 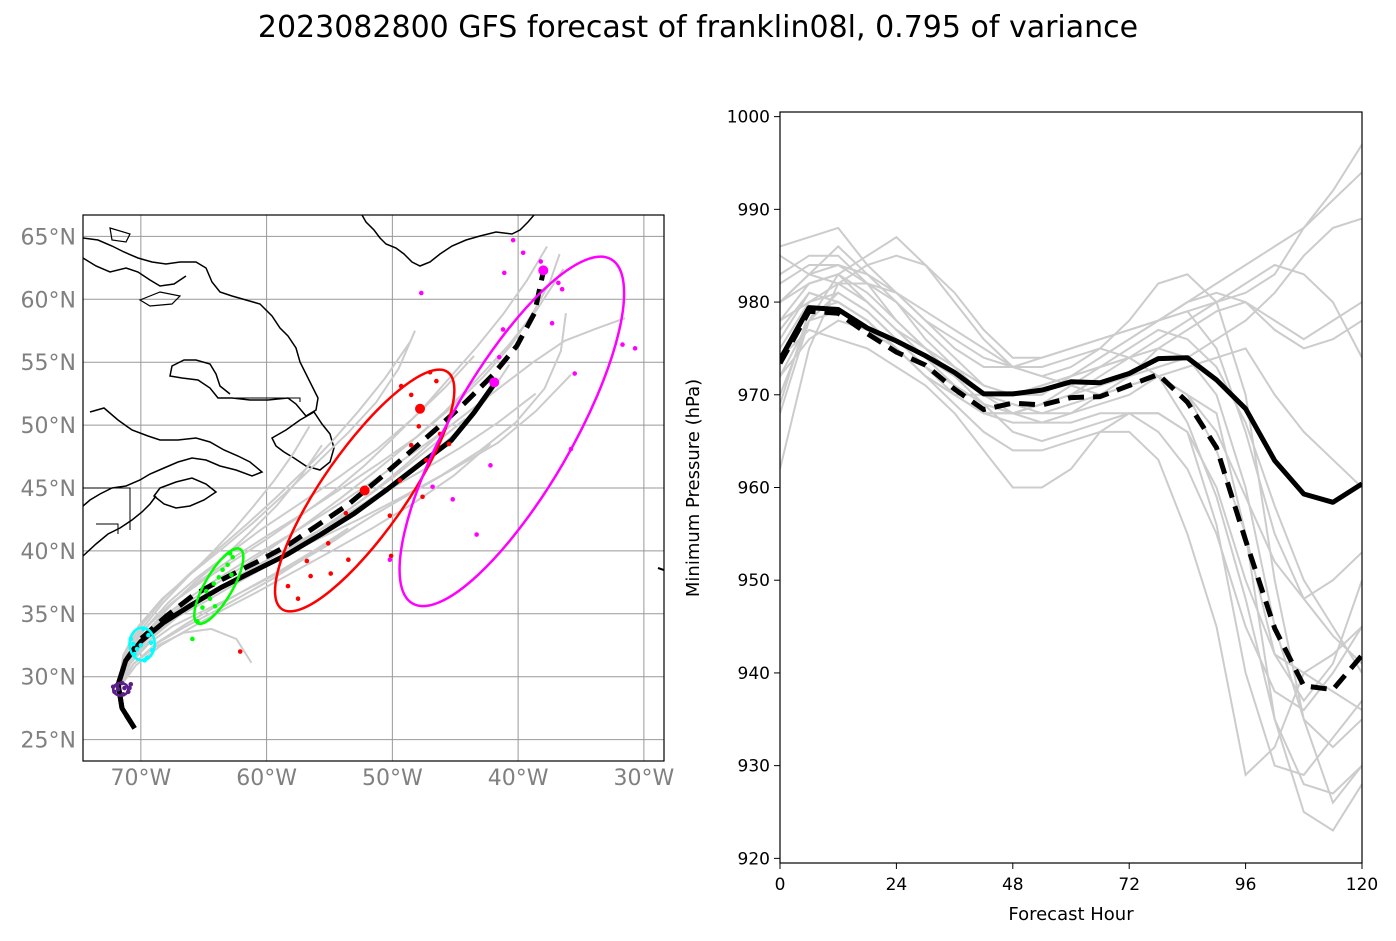 I want to click on map-y-tick-label: 50°N, so click(x=48, y=426).